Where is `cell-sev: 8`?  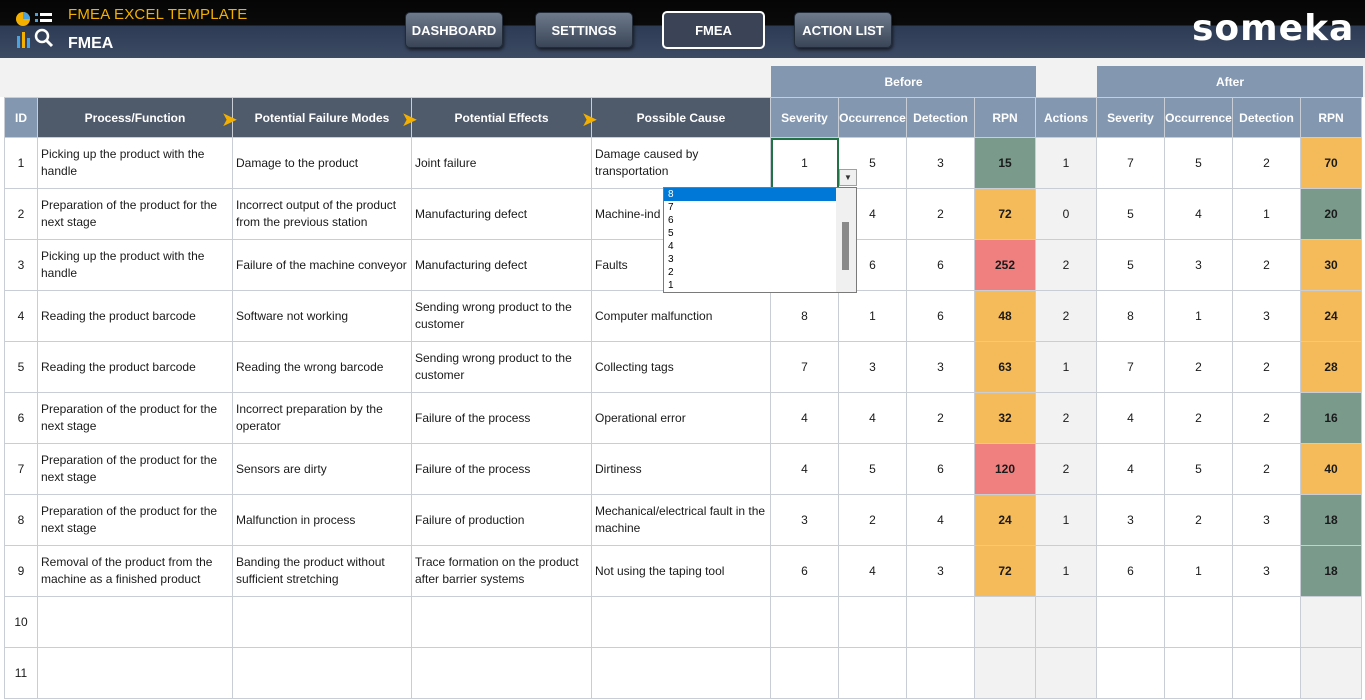 cell-sev: 8 is located at coordinates (804, 316).